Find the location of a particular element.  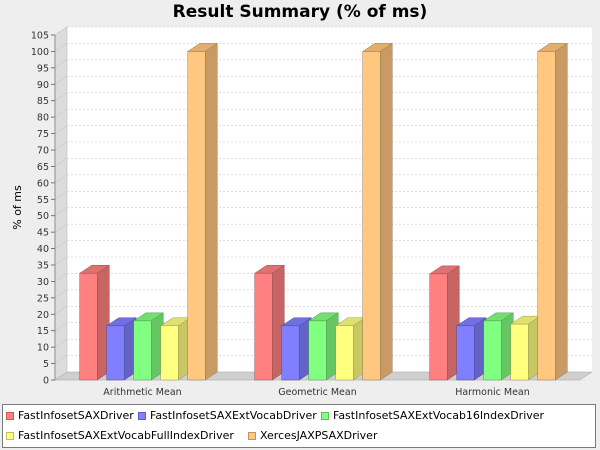

x-category-label: Arithmetic Mean is located at coordinates (142, 392).